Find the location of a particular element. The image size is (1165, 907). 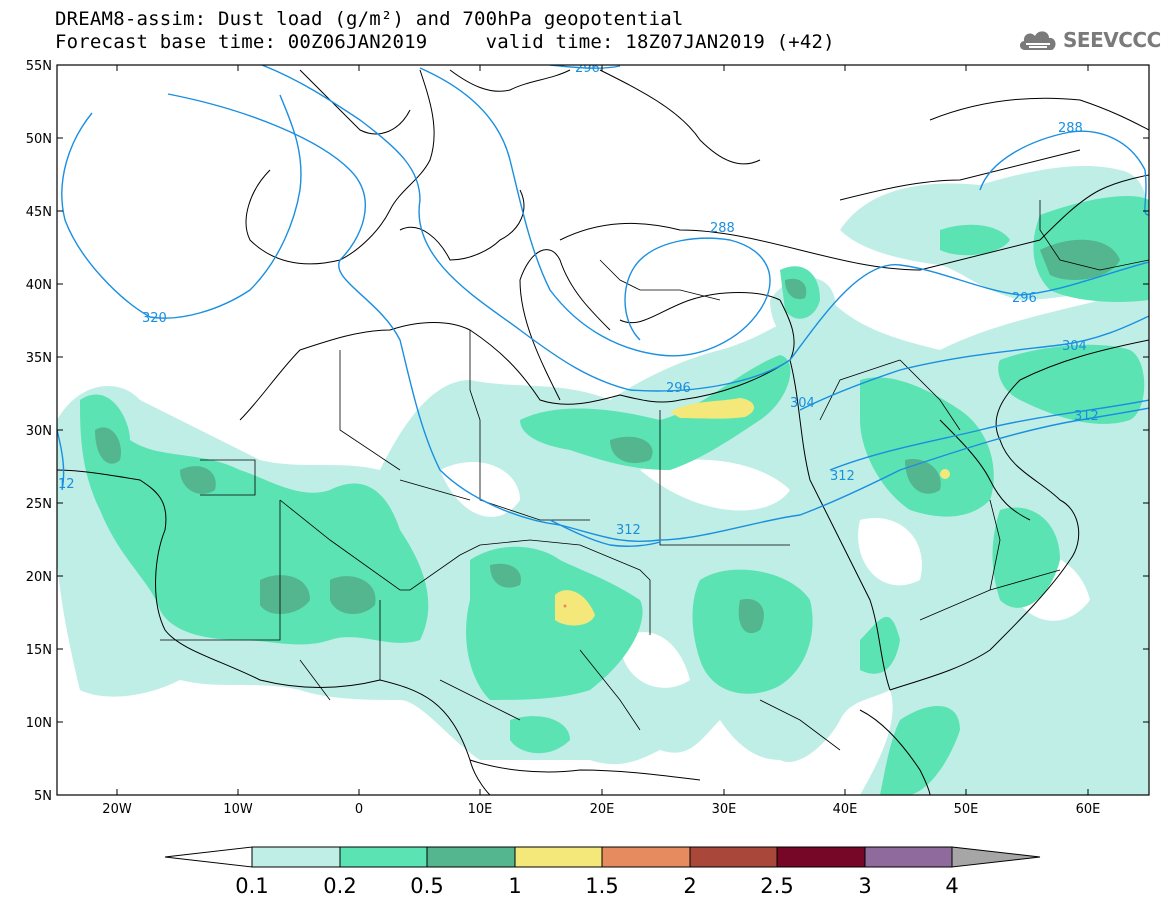

contour-label-296-north: 296 is located at coordinates (587, 68).